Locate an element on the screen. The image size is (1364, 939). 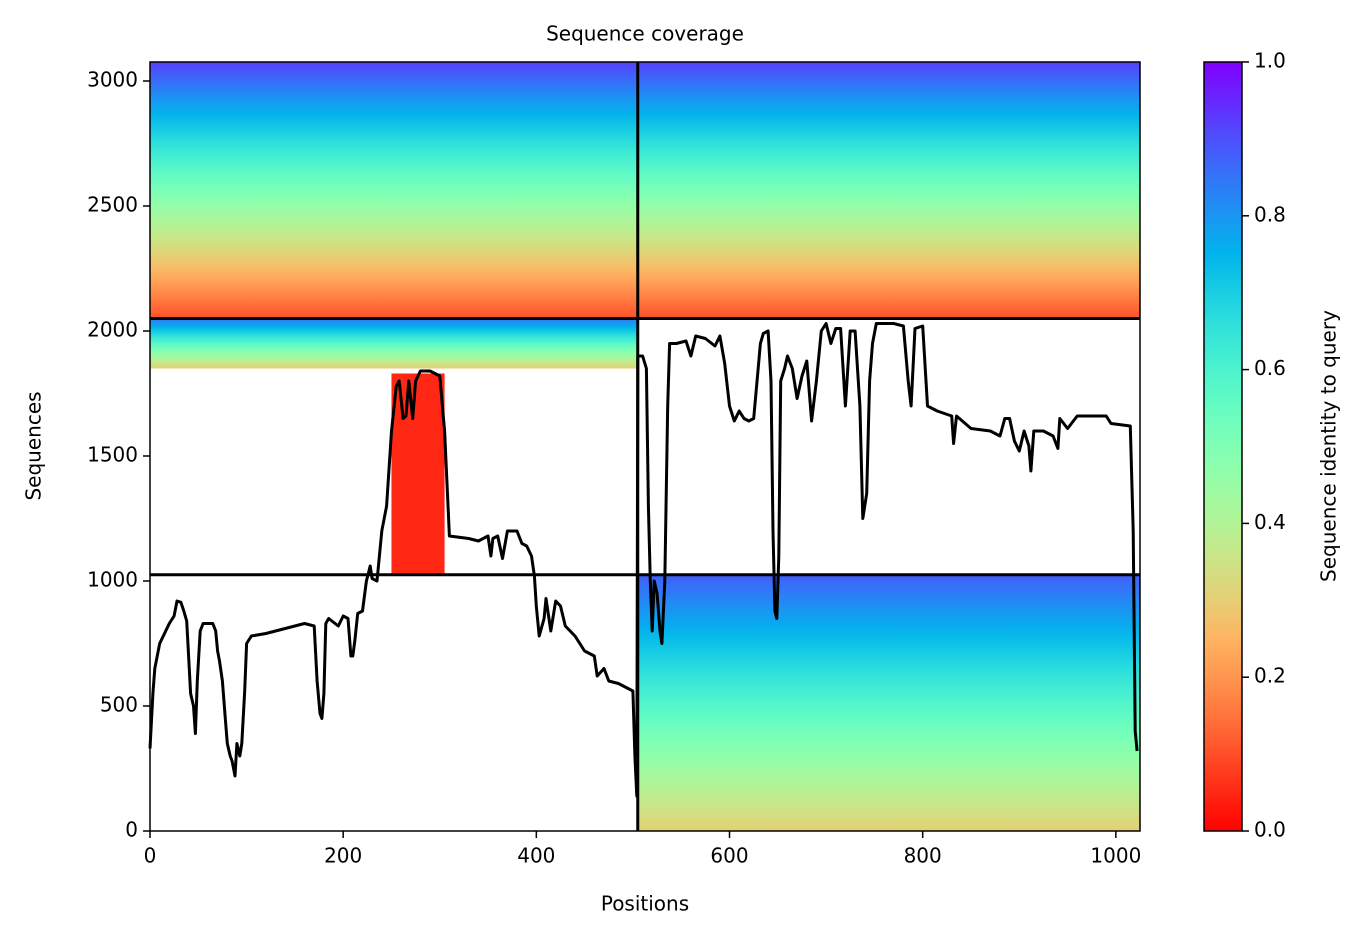
colorbar-tick-label: 0.0 is located at coordinates (1270, 830).